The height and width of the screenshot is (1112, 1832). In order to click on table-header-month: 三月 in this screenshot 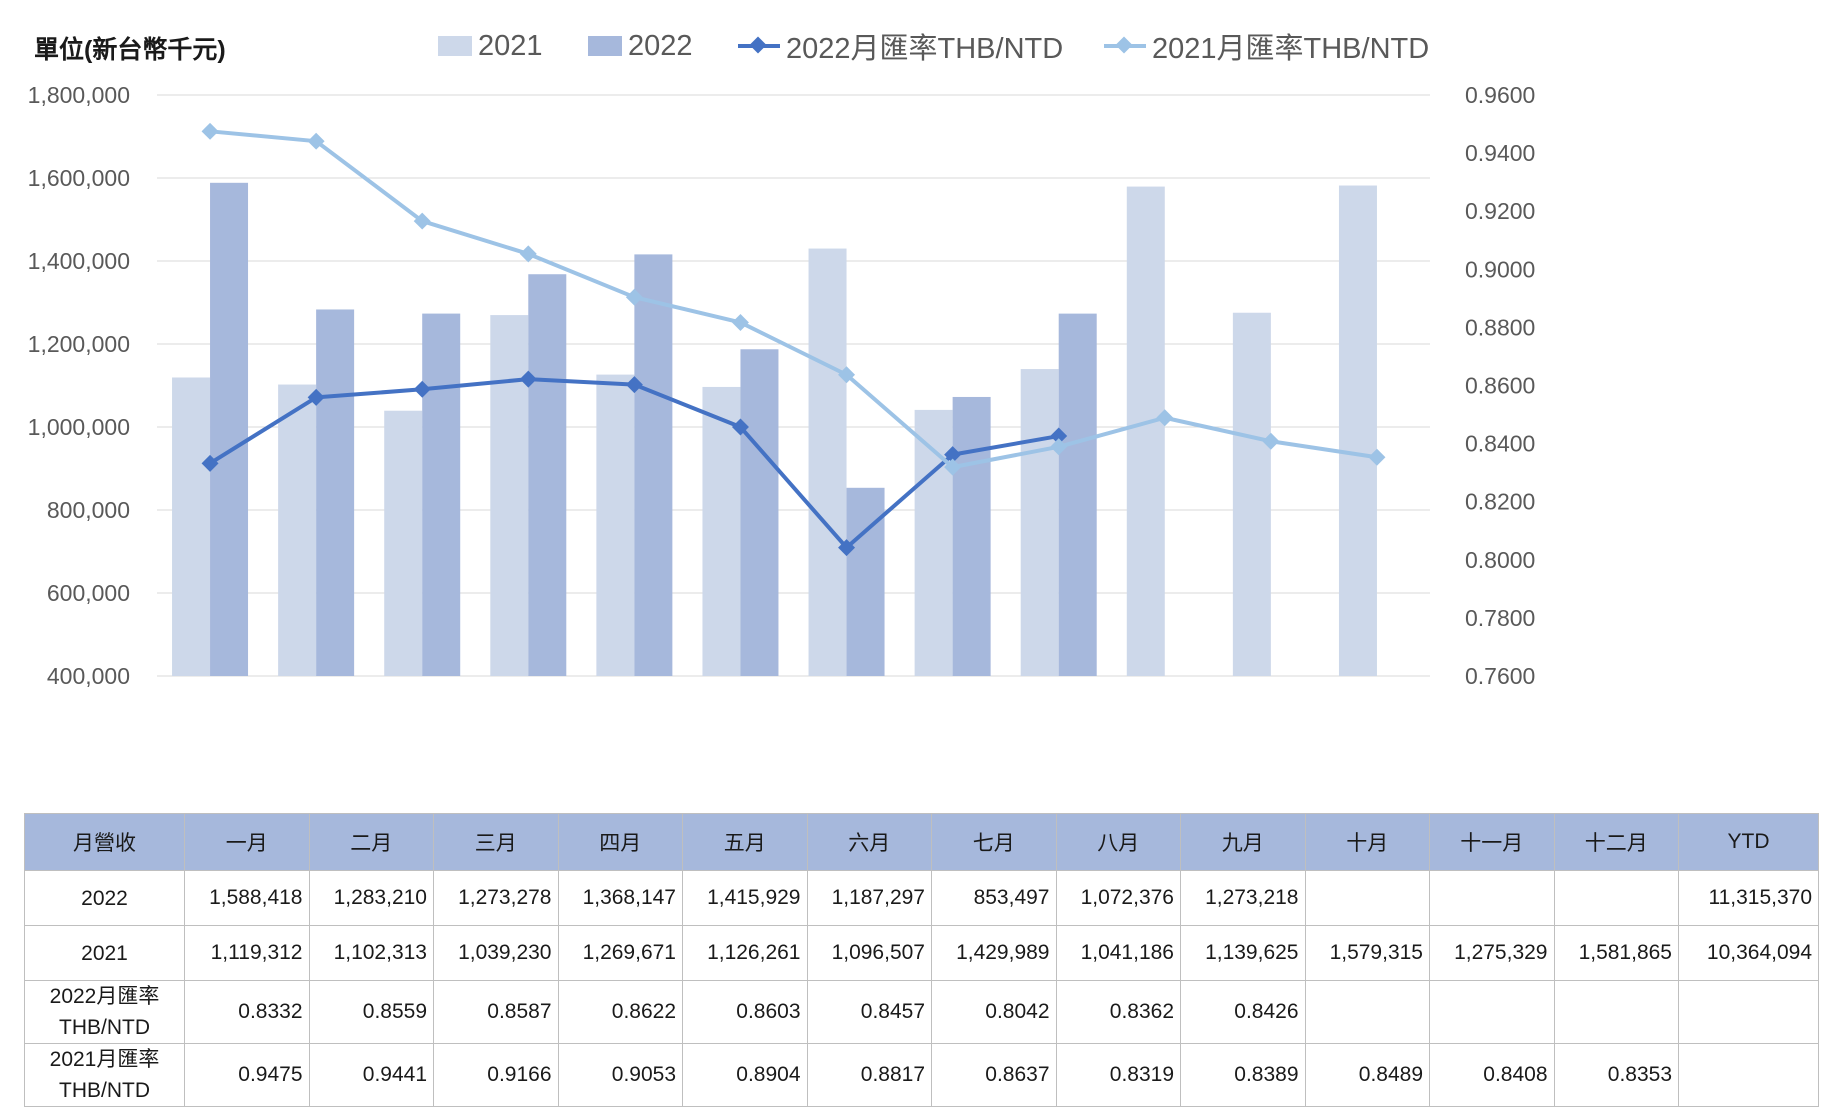, I will do `click(496, 842)`.